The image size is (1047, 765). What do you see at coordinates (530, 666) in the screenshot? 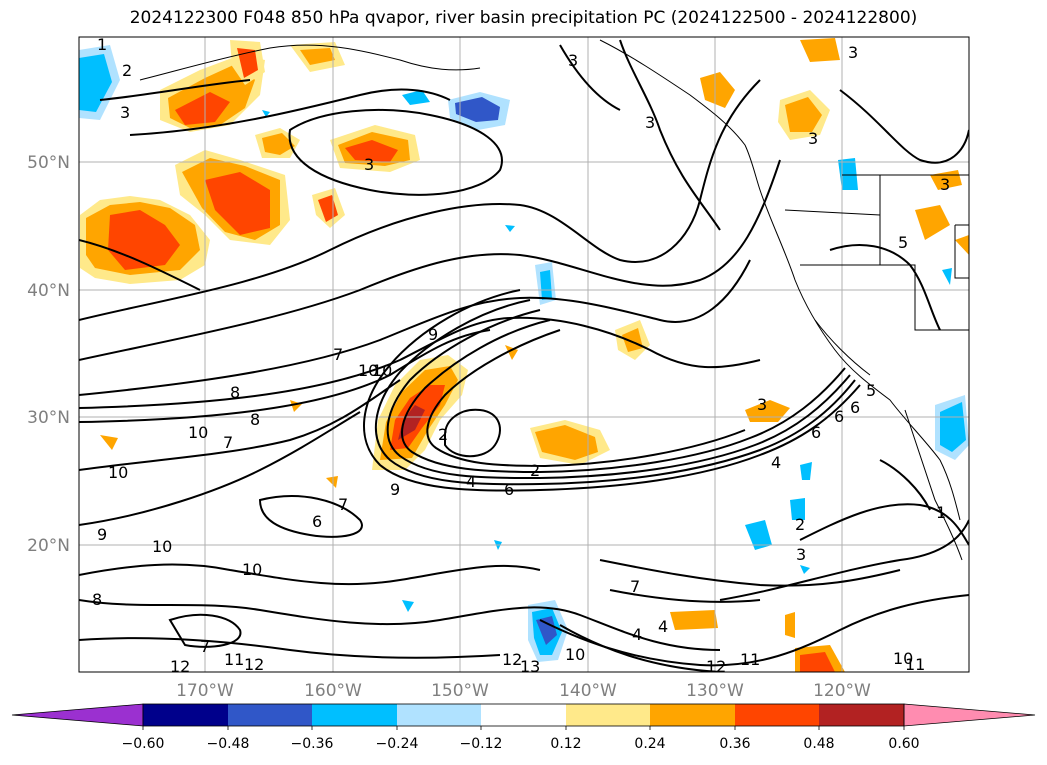
I see `contour-label: 13` at bounding box center [530, 666].